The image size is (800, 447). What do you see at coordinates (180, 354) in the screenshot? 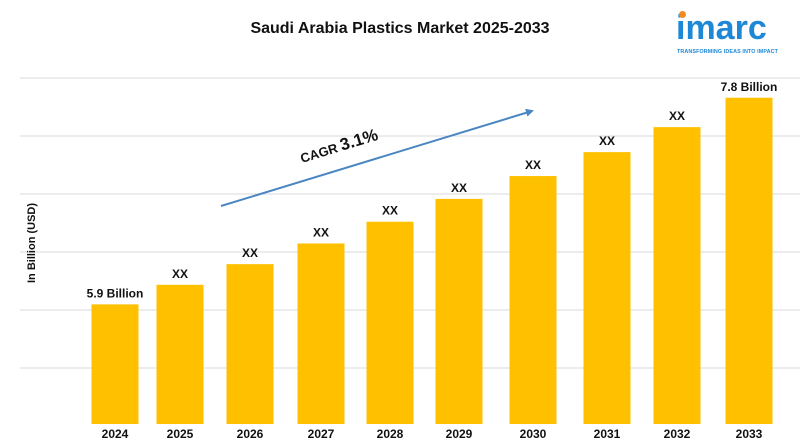
I see `bar-2025` at bounding box center [180, 354].